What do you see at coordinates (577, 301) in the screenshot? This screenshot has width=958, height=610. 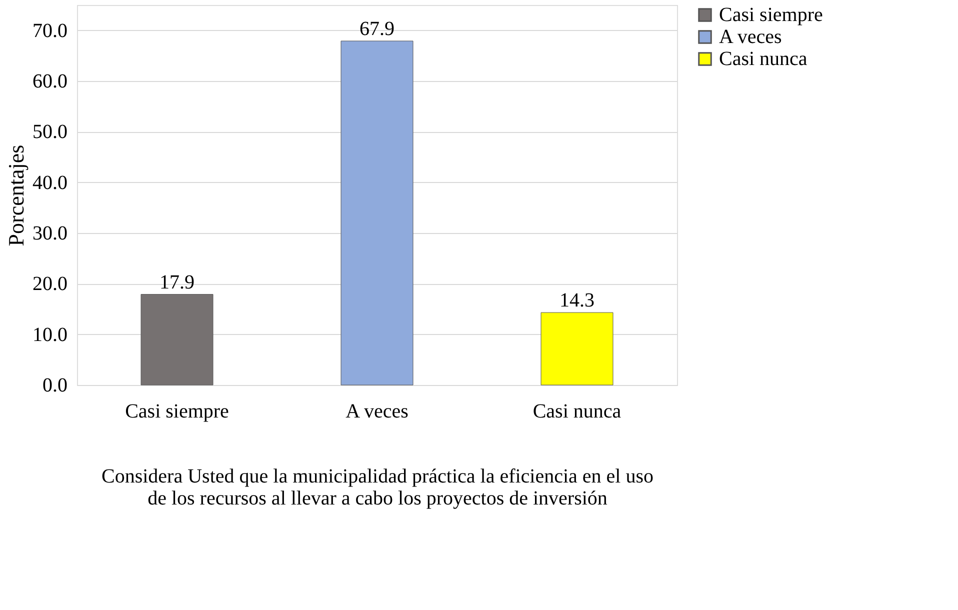 I see `data-label: 14.3` at bounding box center [577, 301].